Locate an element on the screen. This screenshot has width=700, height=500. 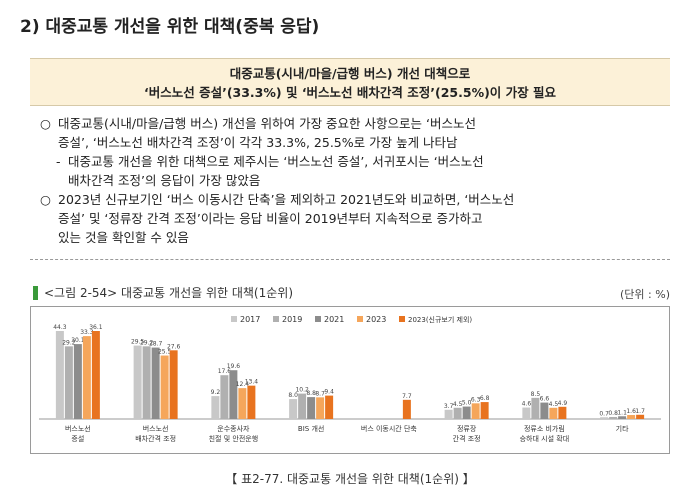
category-label: 간격 조정 is located at coordinates (467, 438).